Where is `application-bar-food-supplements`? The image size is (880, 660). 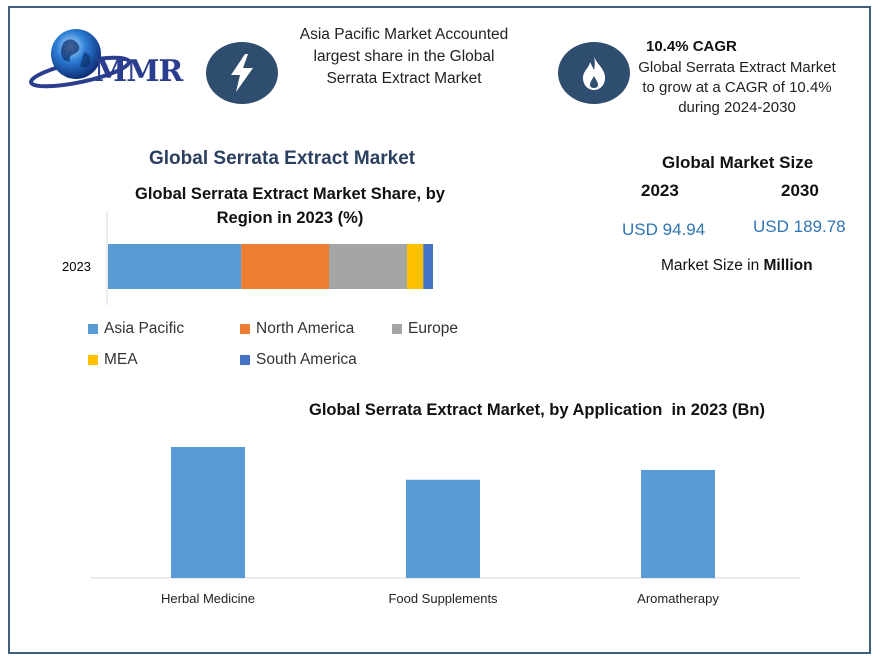
application-bar-food-supplements is located at coordinates (443, 528).